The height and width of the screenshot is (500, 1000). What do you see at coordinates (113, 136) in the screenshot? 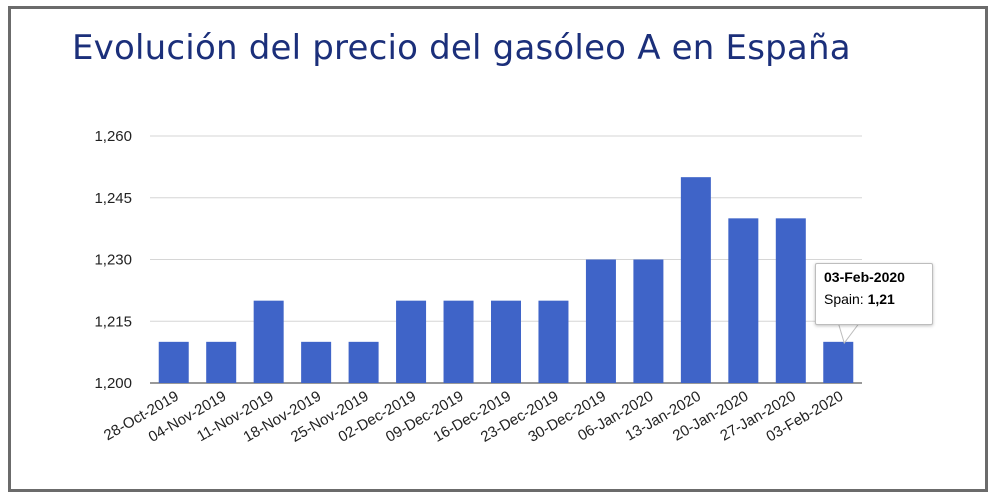
I see `y-tick-label: 1,260` at bounding box center [113, 136].